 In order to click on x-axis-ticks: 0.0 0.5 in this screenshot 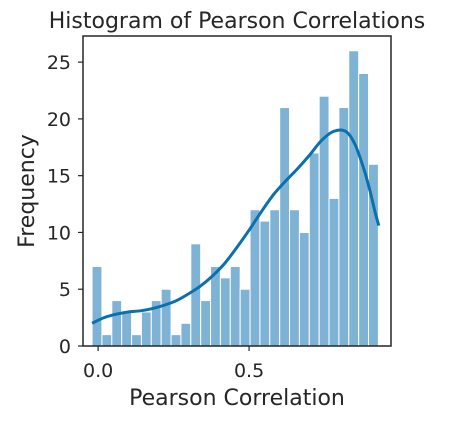, I will do `click(173, 364)`.